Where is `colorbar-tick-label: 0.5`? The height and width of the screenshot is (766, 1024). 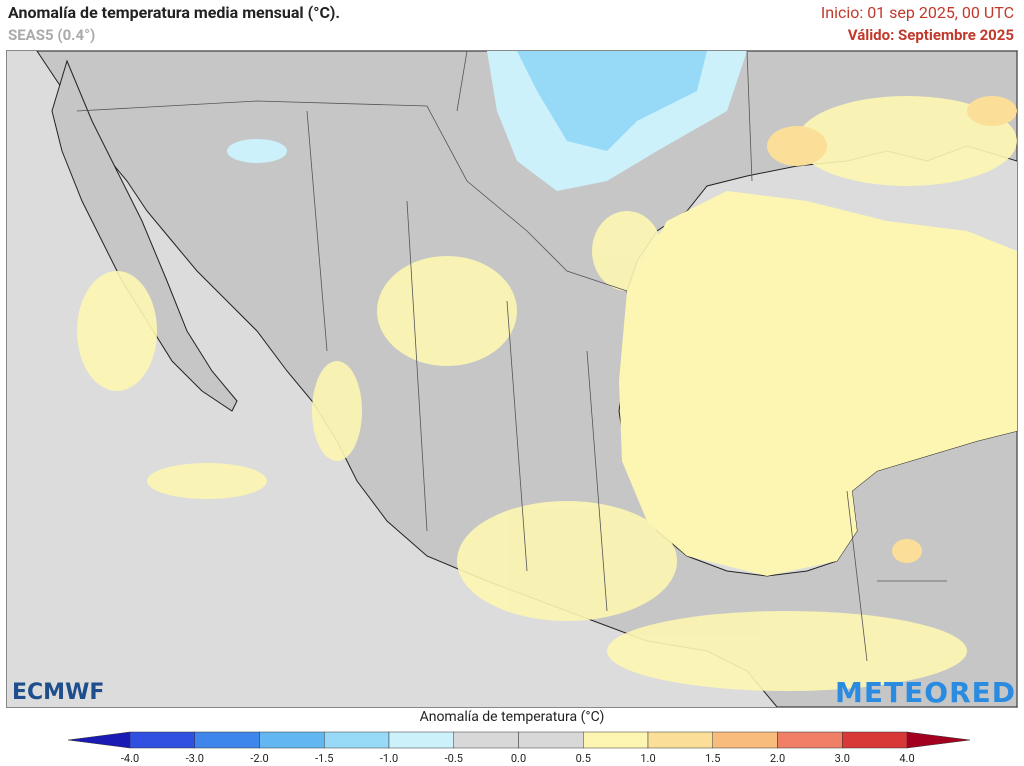
colorbar-tick-label: 0.5 is located at coordinates (583, 758).